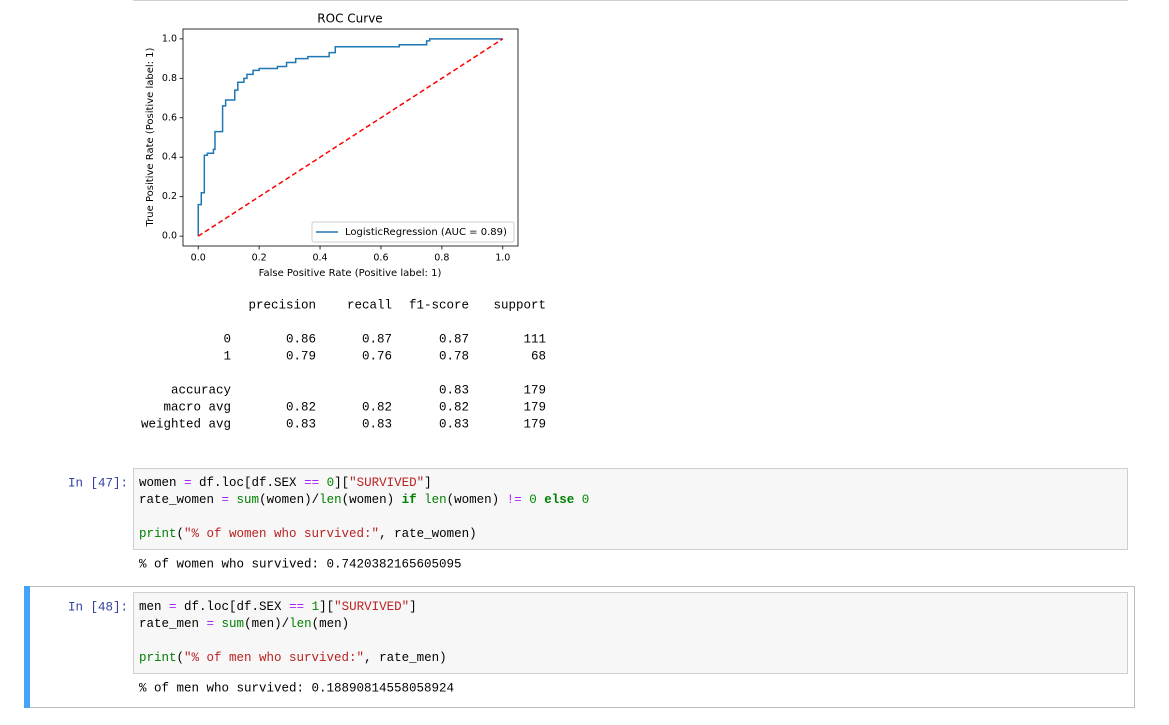  What do you see at coordinates (227, 339) in the screenshot?
I see `report-row-label: 0` at bounding box center [227, 339].